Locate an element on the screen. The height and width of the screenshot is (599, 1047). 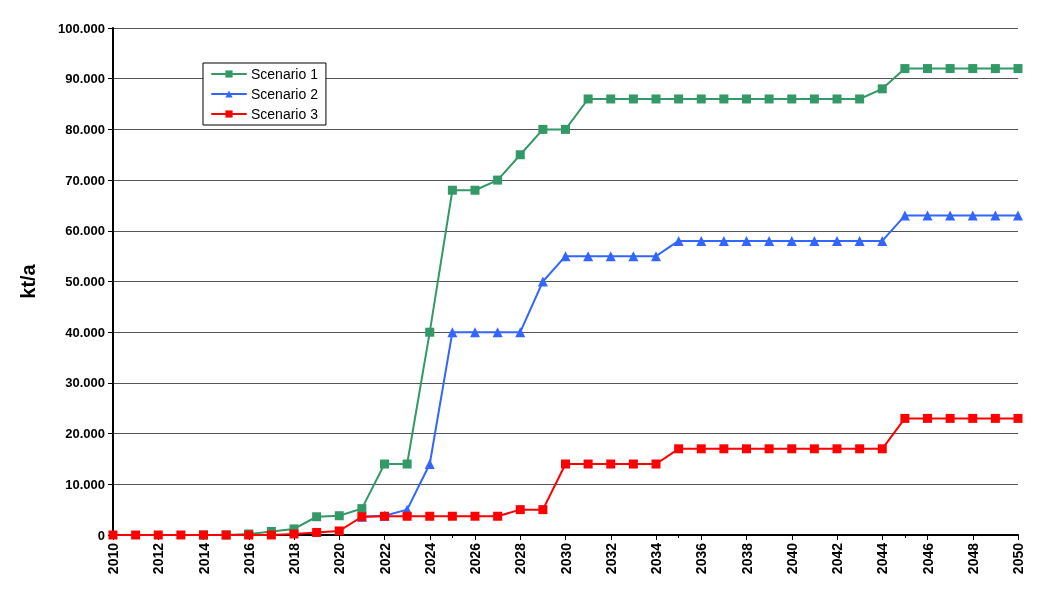
y-tick-label: 0 is located at coordinates (101, 535).